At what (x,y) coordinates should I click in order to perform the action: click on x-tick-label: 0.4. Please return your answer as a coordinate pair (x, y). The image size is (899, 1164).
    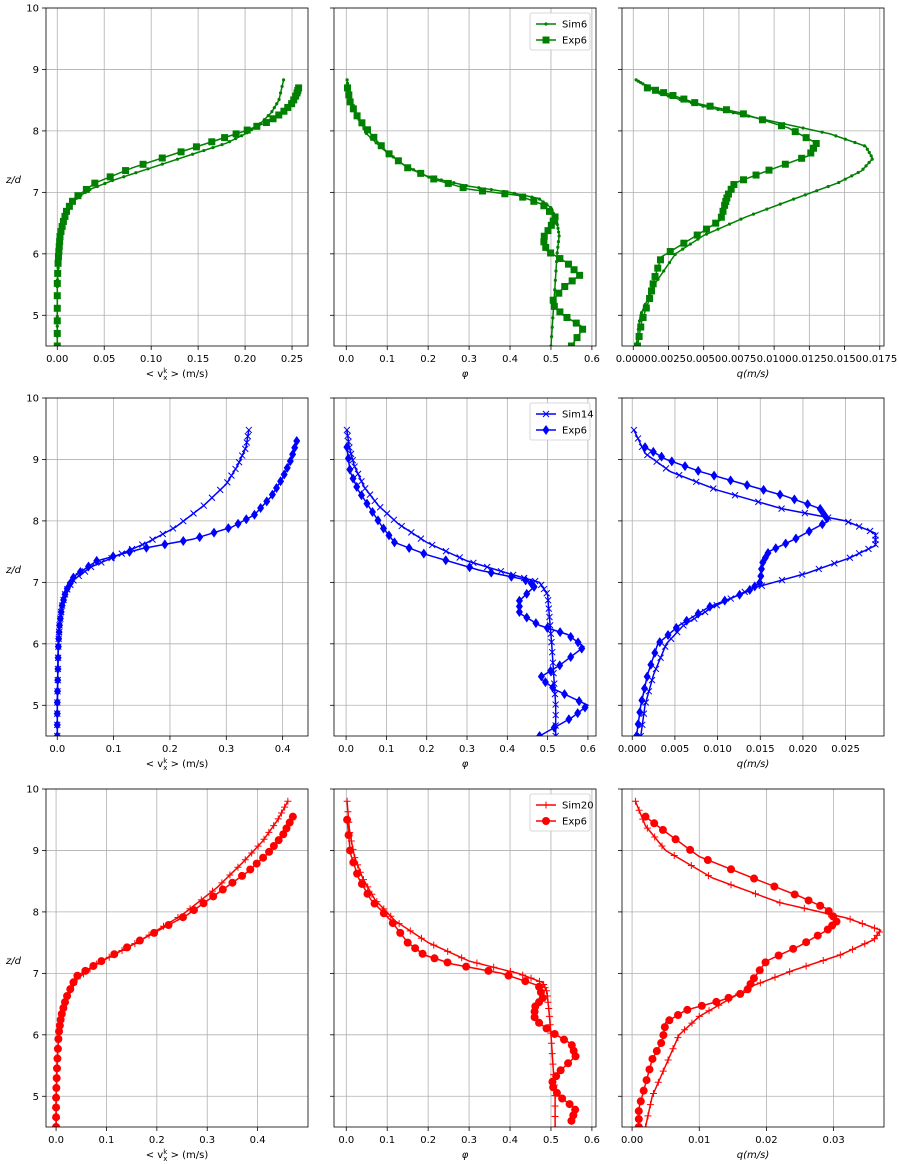
    Looking at the image, I should click on (258, 1140).